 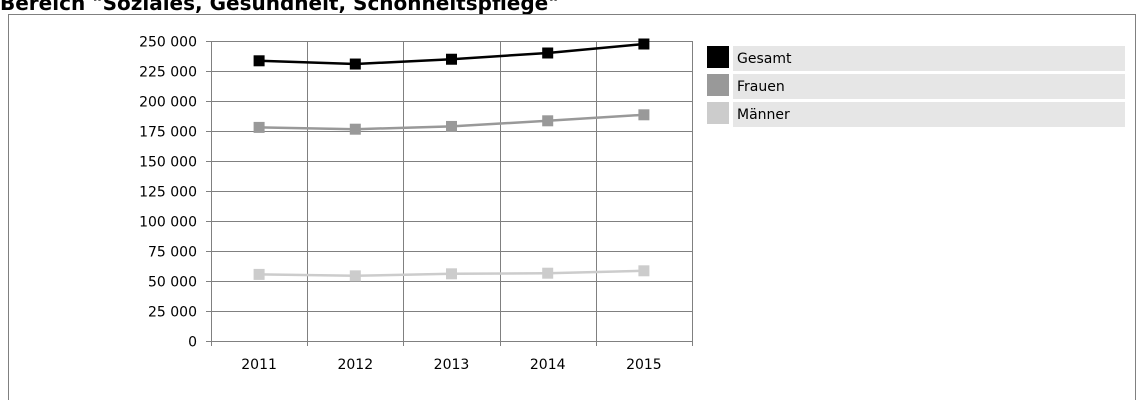 I want to click on x-tick-label: 2013, so click(x=452, y=365).